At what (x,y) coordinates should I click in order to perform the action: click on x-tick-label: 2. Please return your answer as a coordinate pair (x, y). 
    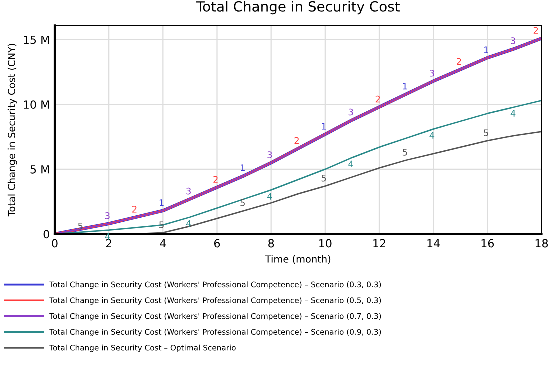
    Looking at the image, I should click on (109, 243).